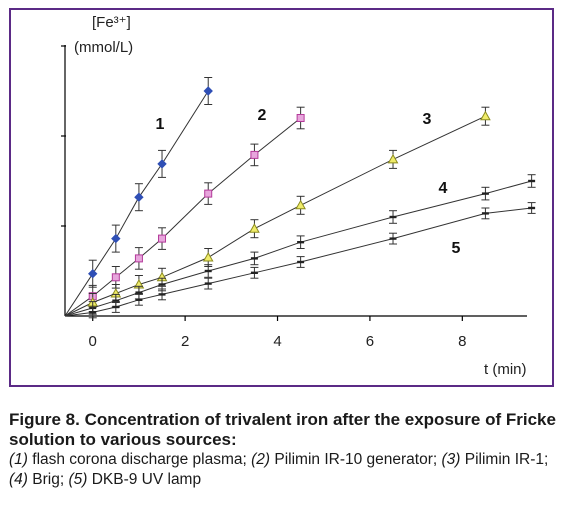  What do you see at coordinates (356, 459) in the screenshot?
I see `caption-text-2: Pilimin IR-10 generator;` at bounding box center [356, 459].